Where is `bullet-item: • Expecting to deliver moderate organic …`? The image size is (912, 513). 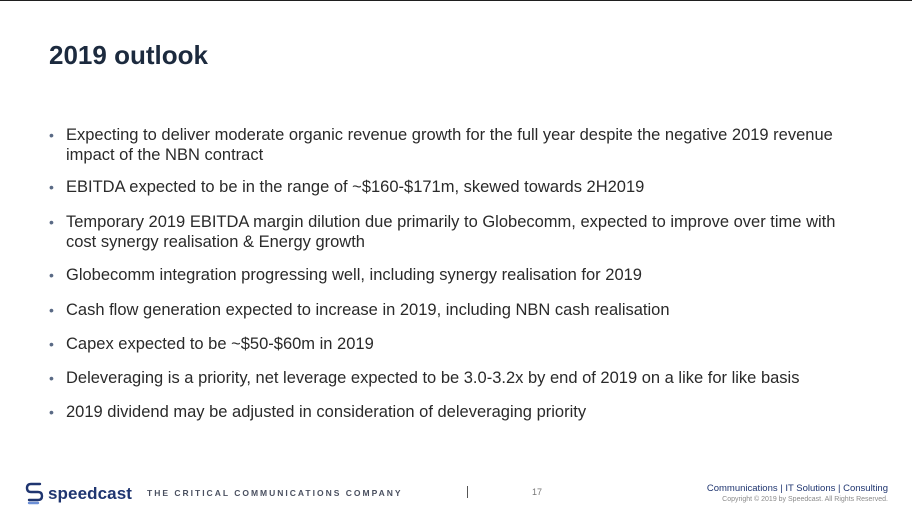 bullet-item: • Expecting to deliver moderate organic … is located at coordinates (459, 145).